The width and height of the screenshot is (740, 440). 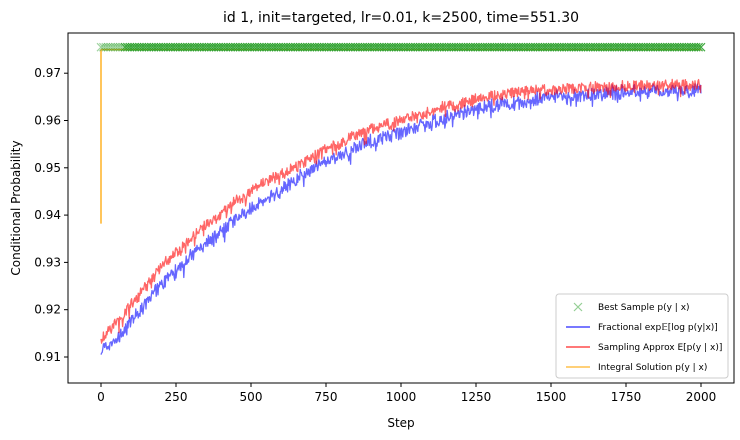 What do you see at coordinates (400, 423) in the screenshot?
I see `x-axis-title: Step` at bounding box center [400, 423].